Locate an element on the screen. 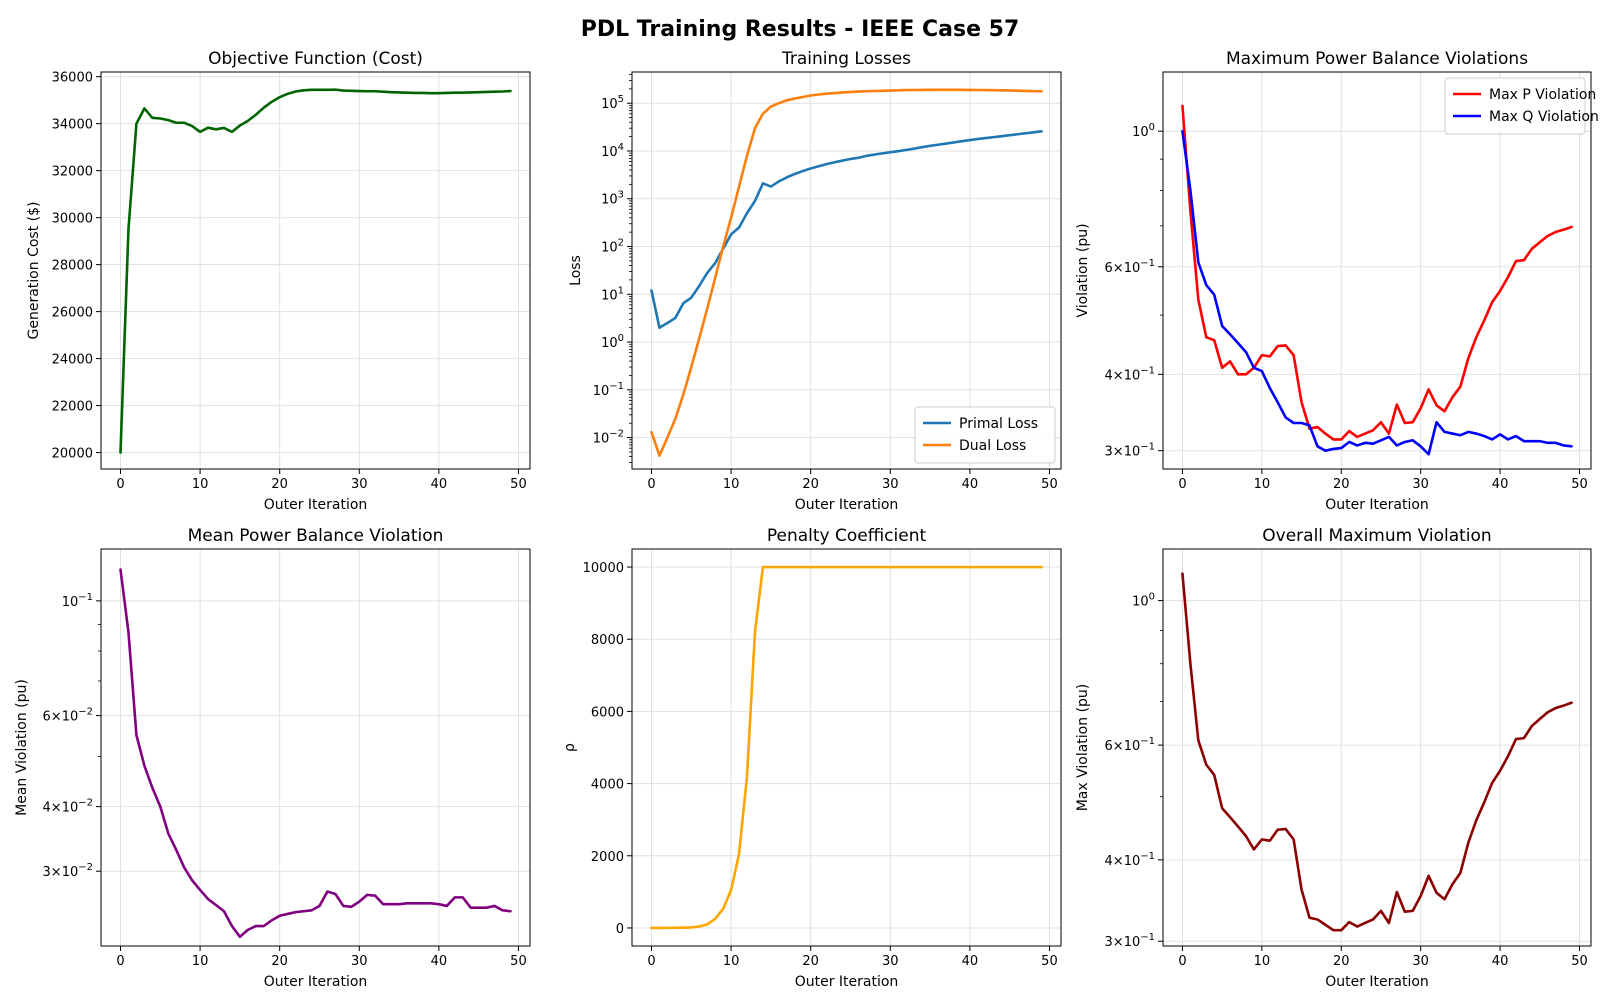 Image resolution: width=1600 pixels, height=1000 pixels. legend-entry-1: Dual Loss is located at coordinates (992, 446).